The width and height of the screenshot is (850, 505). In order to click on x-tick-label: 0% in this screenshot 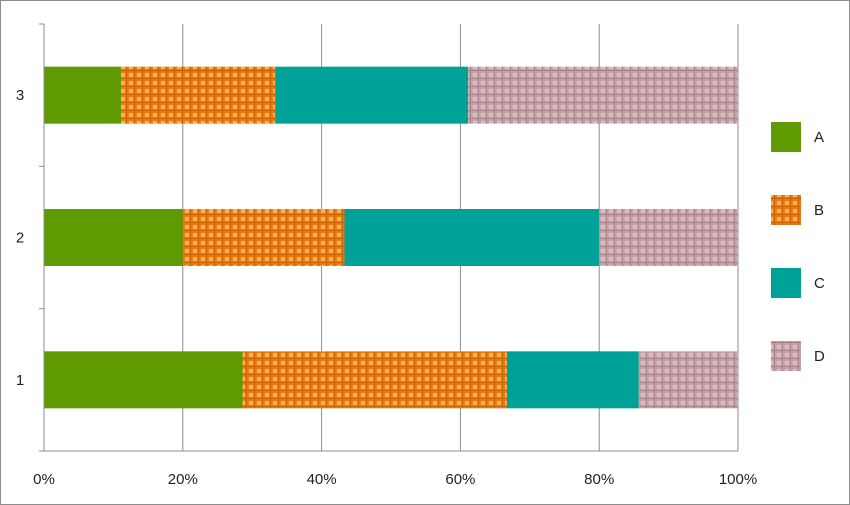, I will do `click(44, 479)`.